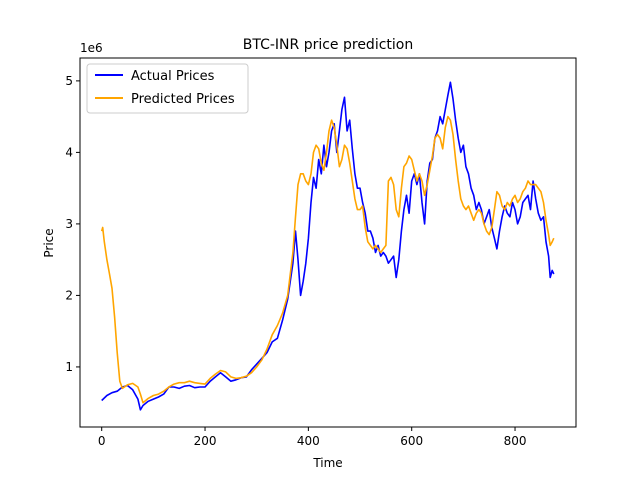 Image resolution: width=640 pixels, height=480 pixels. What do you see at coordinates (328, 45) in the screenshot?
I see `chart-title: BTC-INR price prediction` at bounding box center [328, 45].